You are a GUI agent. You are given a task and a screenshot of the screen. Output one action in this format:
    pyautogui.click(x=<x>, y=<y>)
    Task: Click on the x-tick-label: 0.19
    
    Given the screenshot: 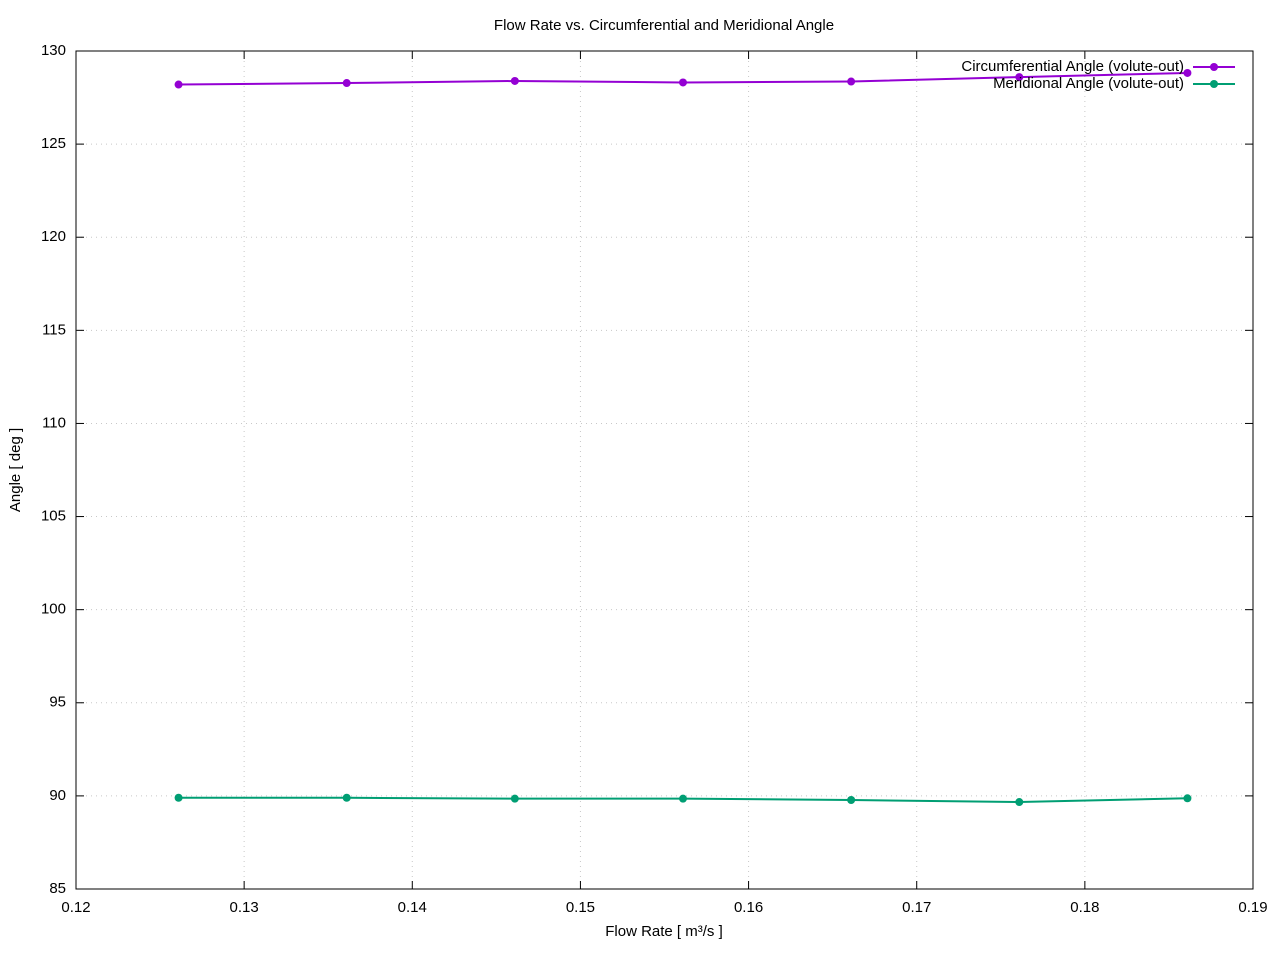 What is the action you would take?
    pyautogui.click(x=1252, y=907)
    